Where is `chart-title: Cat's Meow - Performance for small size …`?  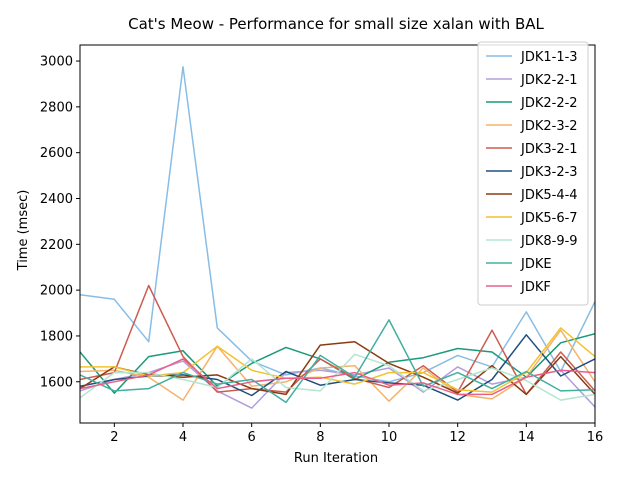 chart-title: Cat's Meow - Performance for small size … is located at coordinates (336, 24).